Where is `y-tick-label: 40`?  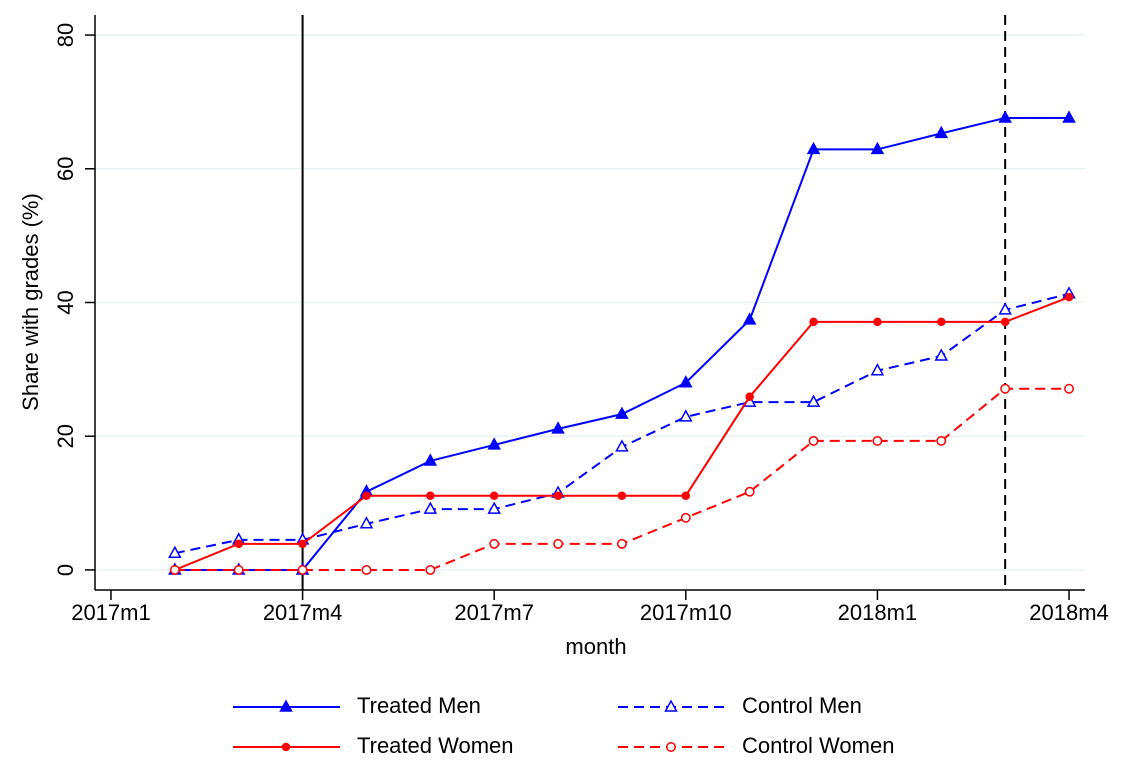
y-tick-label: 40 is located at coordinates (65, 302).